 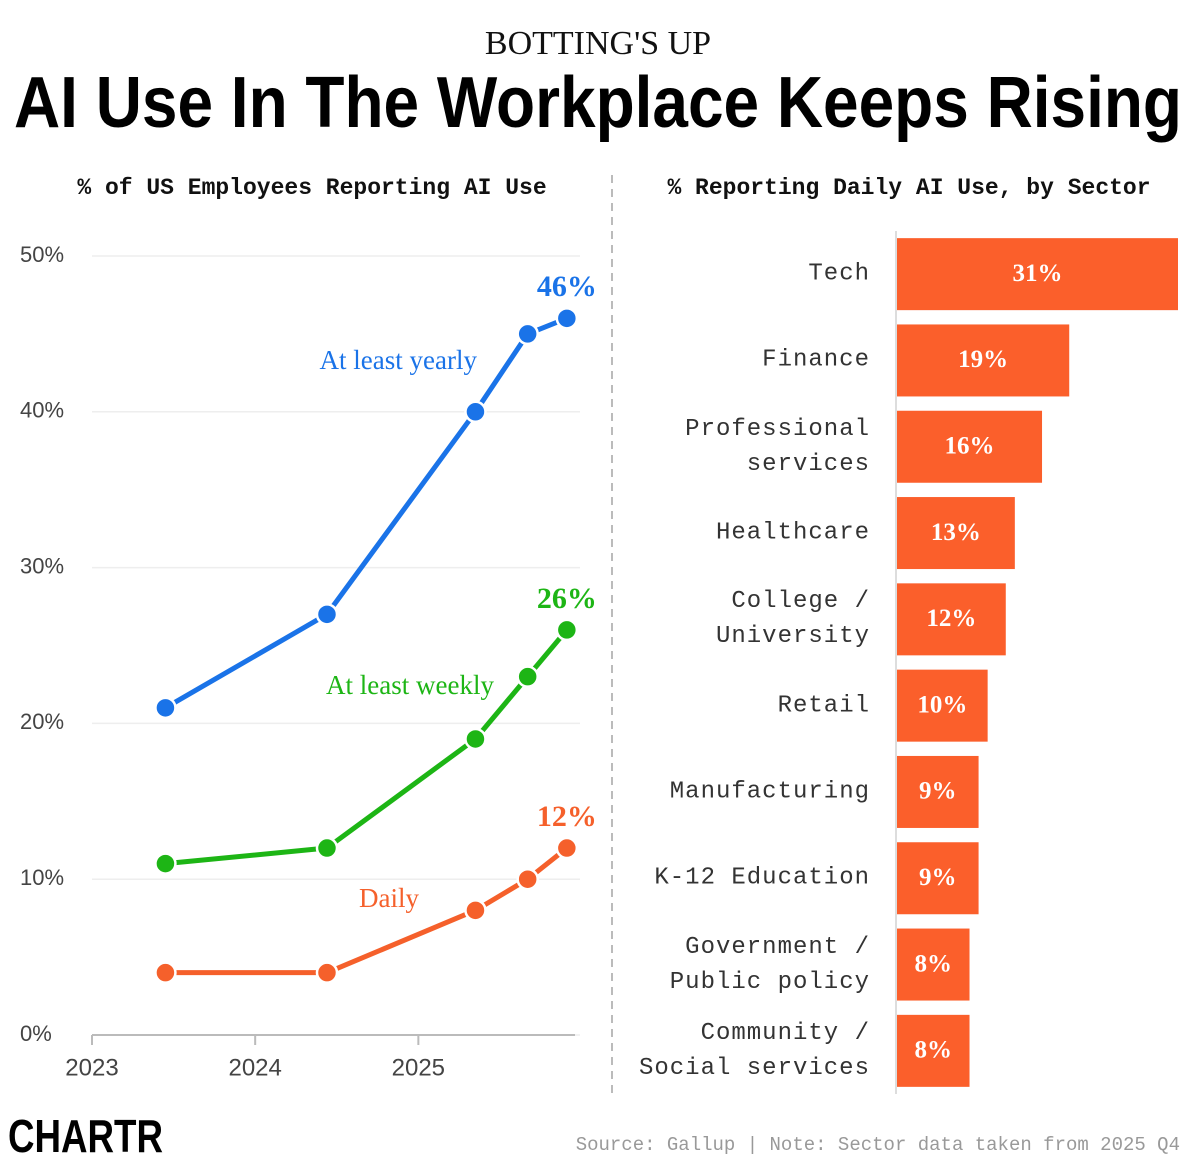 What do you see at coordinates (777, 446) in the screenshot?
I see `category-label: Professional services` at bounding box center [777, 446].